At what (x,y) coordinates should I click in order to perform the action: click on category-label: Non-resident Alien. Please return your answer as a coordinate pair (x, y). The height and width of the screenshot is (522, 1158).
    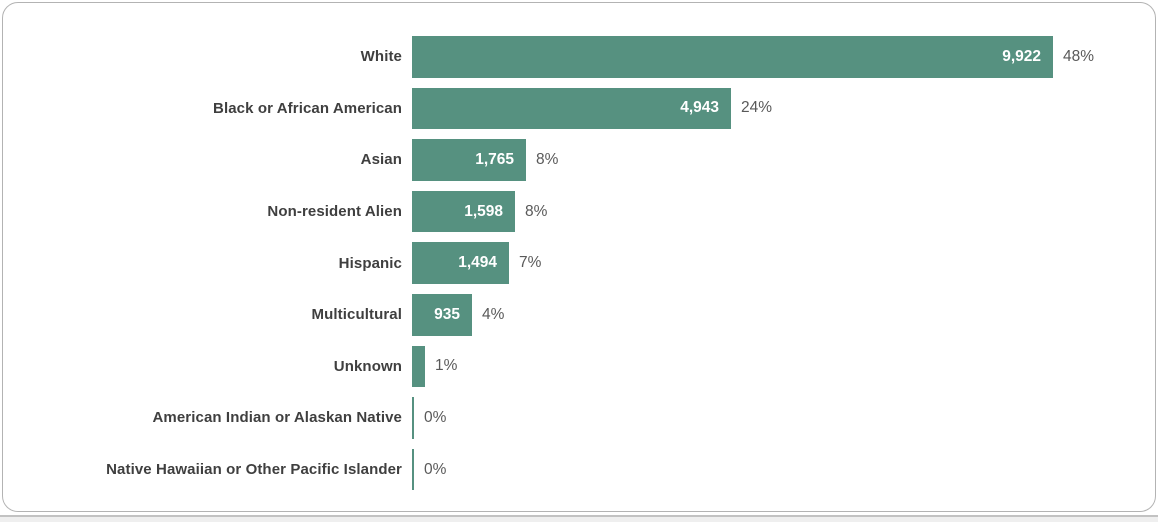
    Looking at the image, I should click on (334, 212).